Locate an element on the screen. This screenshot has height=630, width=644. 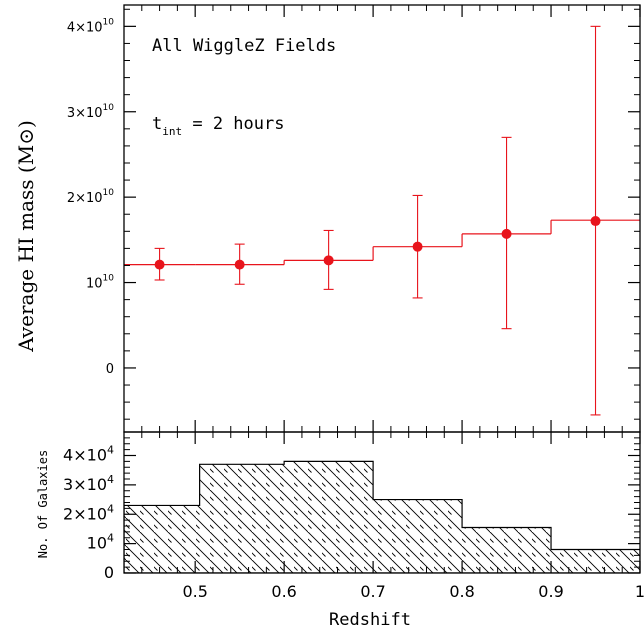
y-tick-label: 2×10⁴ is located at coordinates (88, 512).